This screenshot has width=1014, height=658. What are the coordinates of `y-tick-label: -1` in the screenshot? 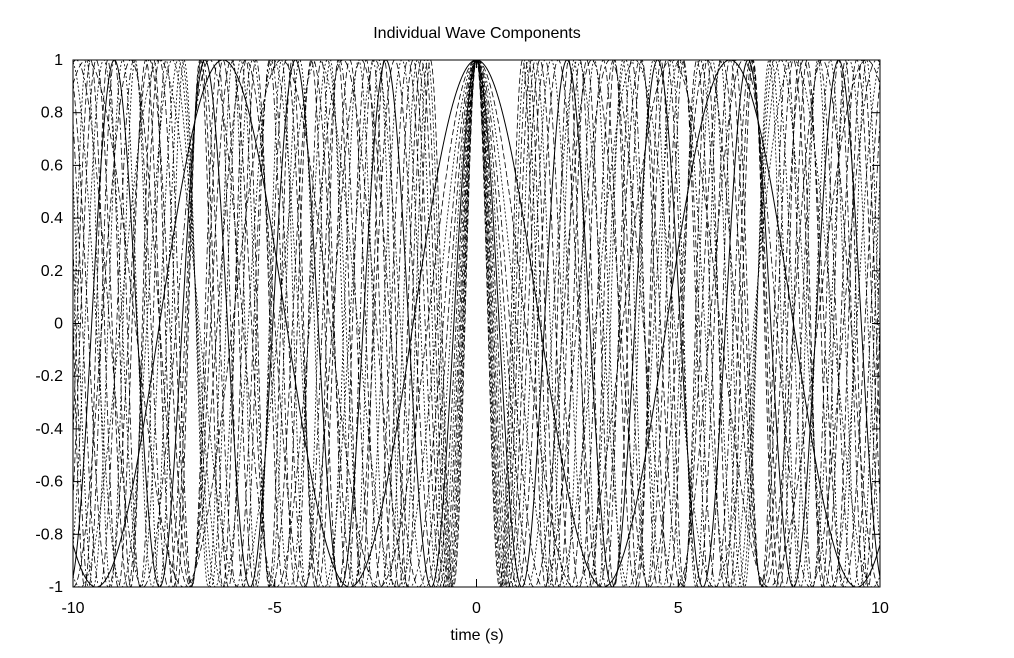 It's located at (56, 587).